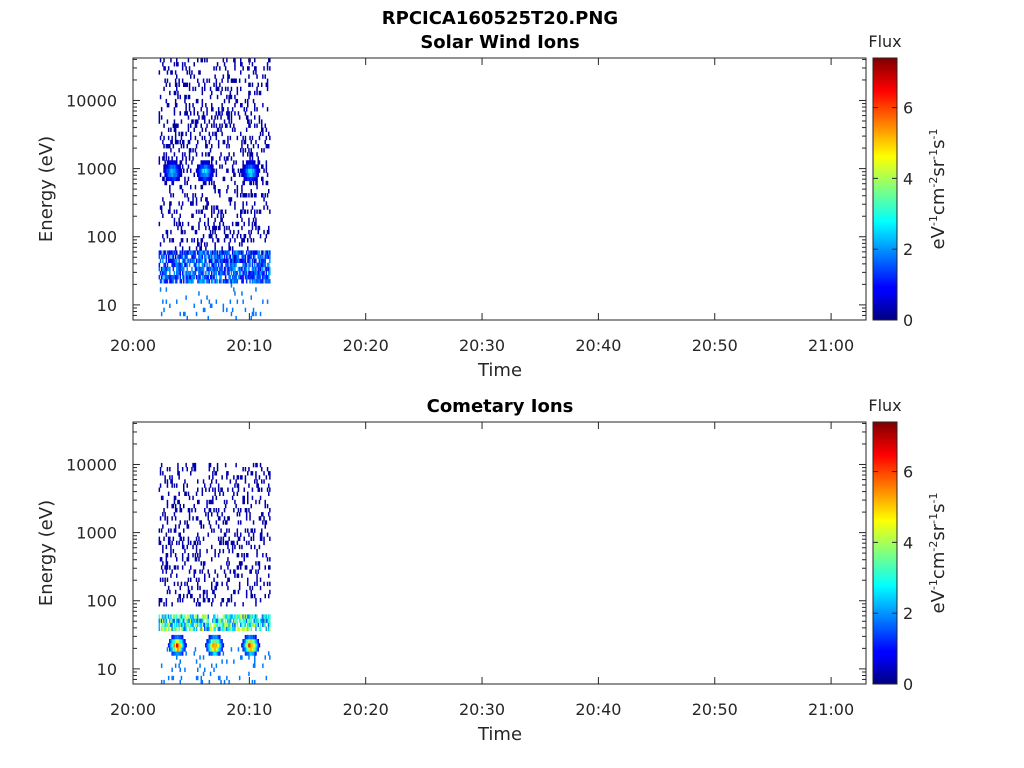 This screenshot has height=768, width=1024. I want to click on colorbar, so click(885, 189).